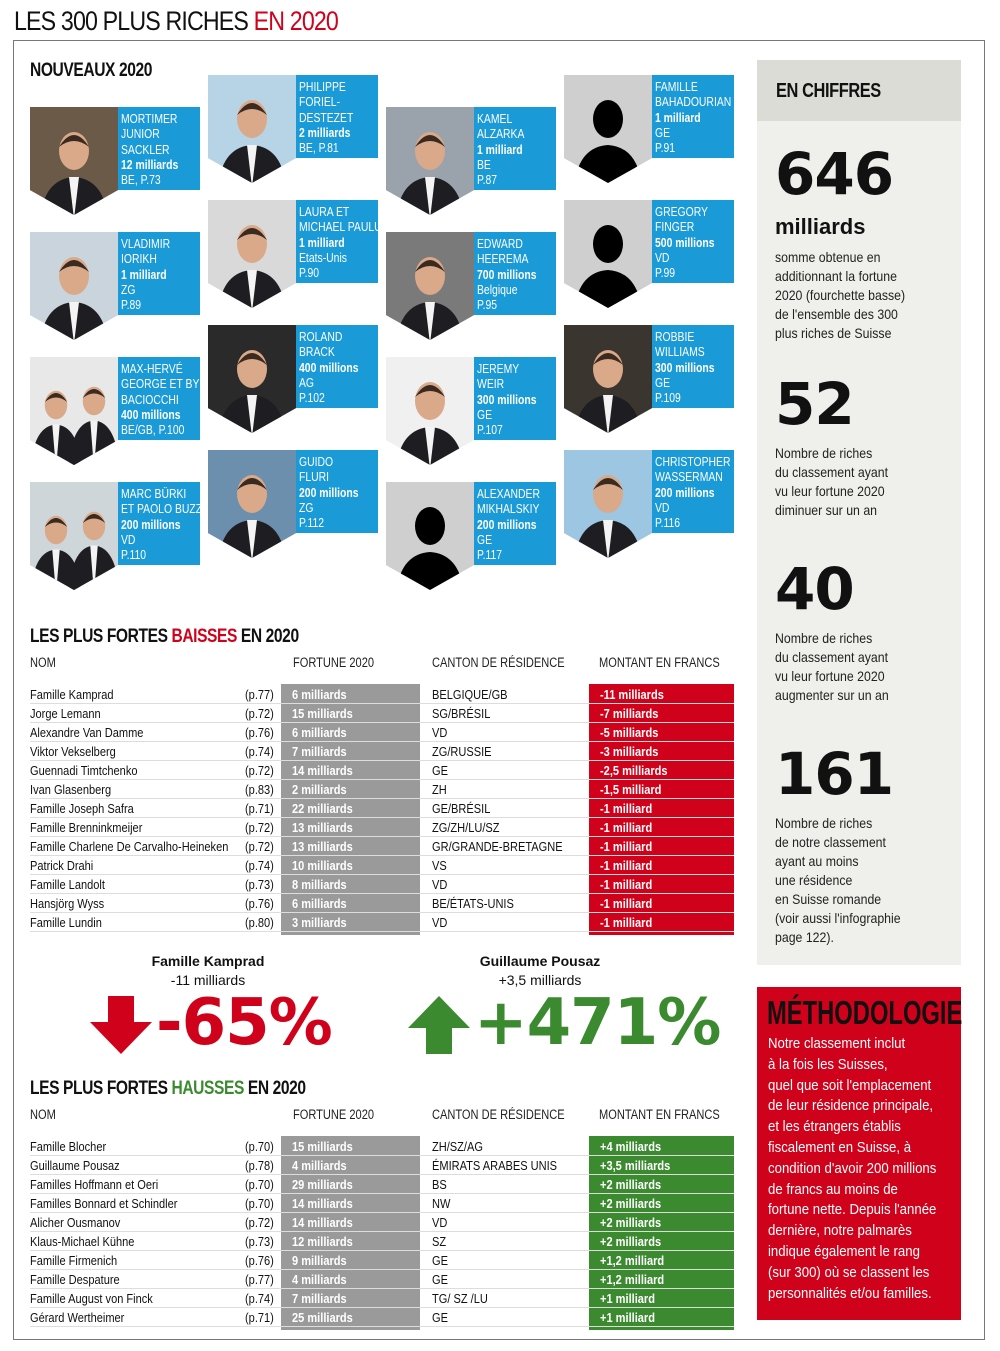 This screenshot has height=1351, width=1000. What do you see at coordinates (631, 1146) in the screenshot?
I see `cell-montant: +4 milliards` at bounding box center [631, 1146].